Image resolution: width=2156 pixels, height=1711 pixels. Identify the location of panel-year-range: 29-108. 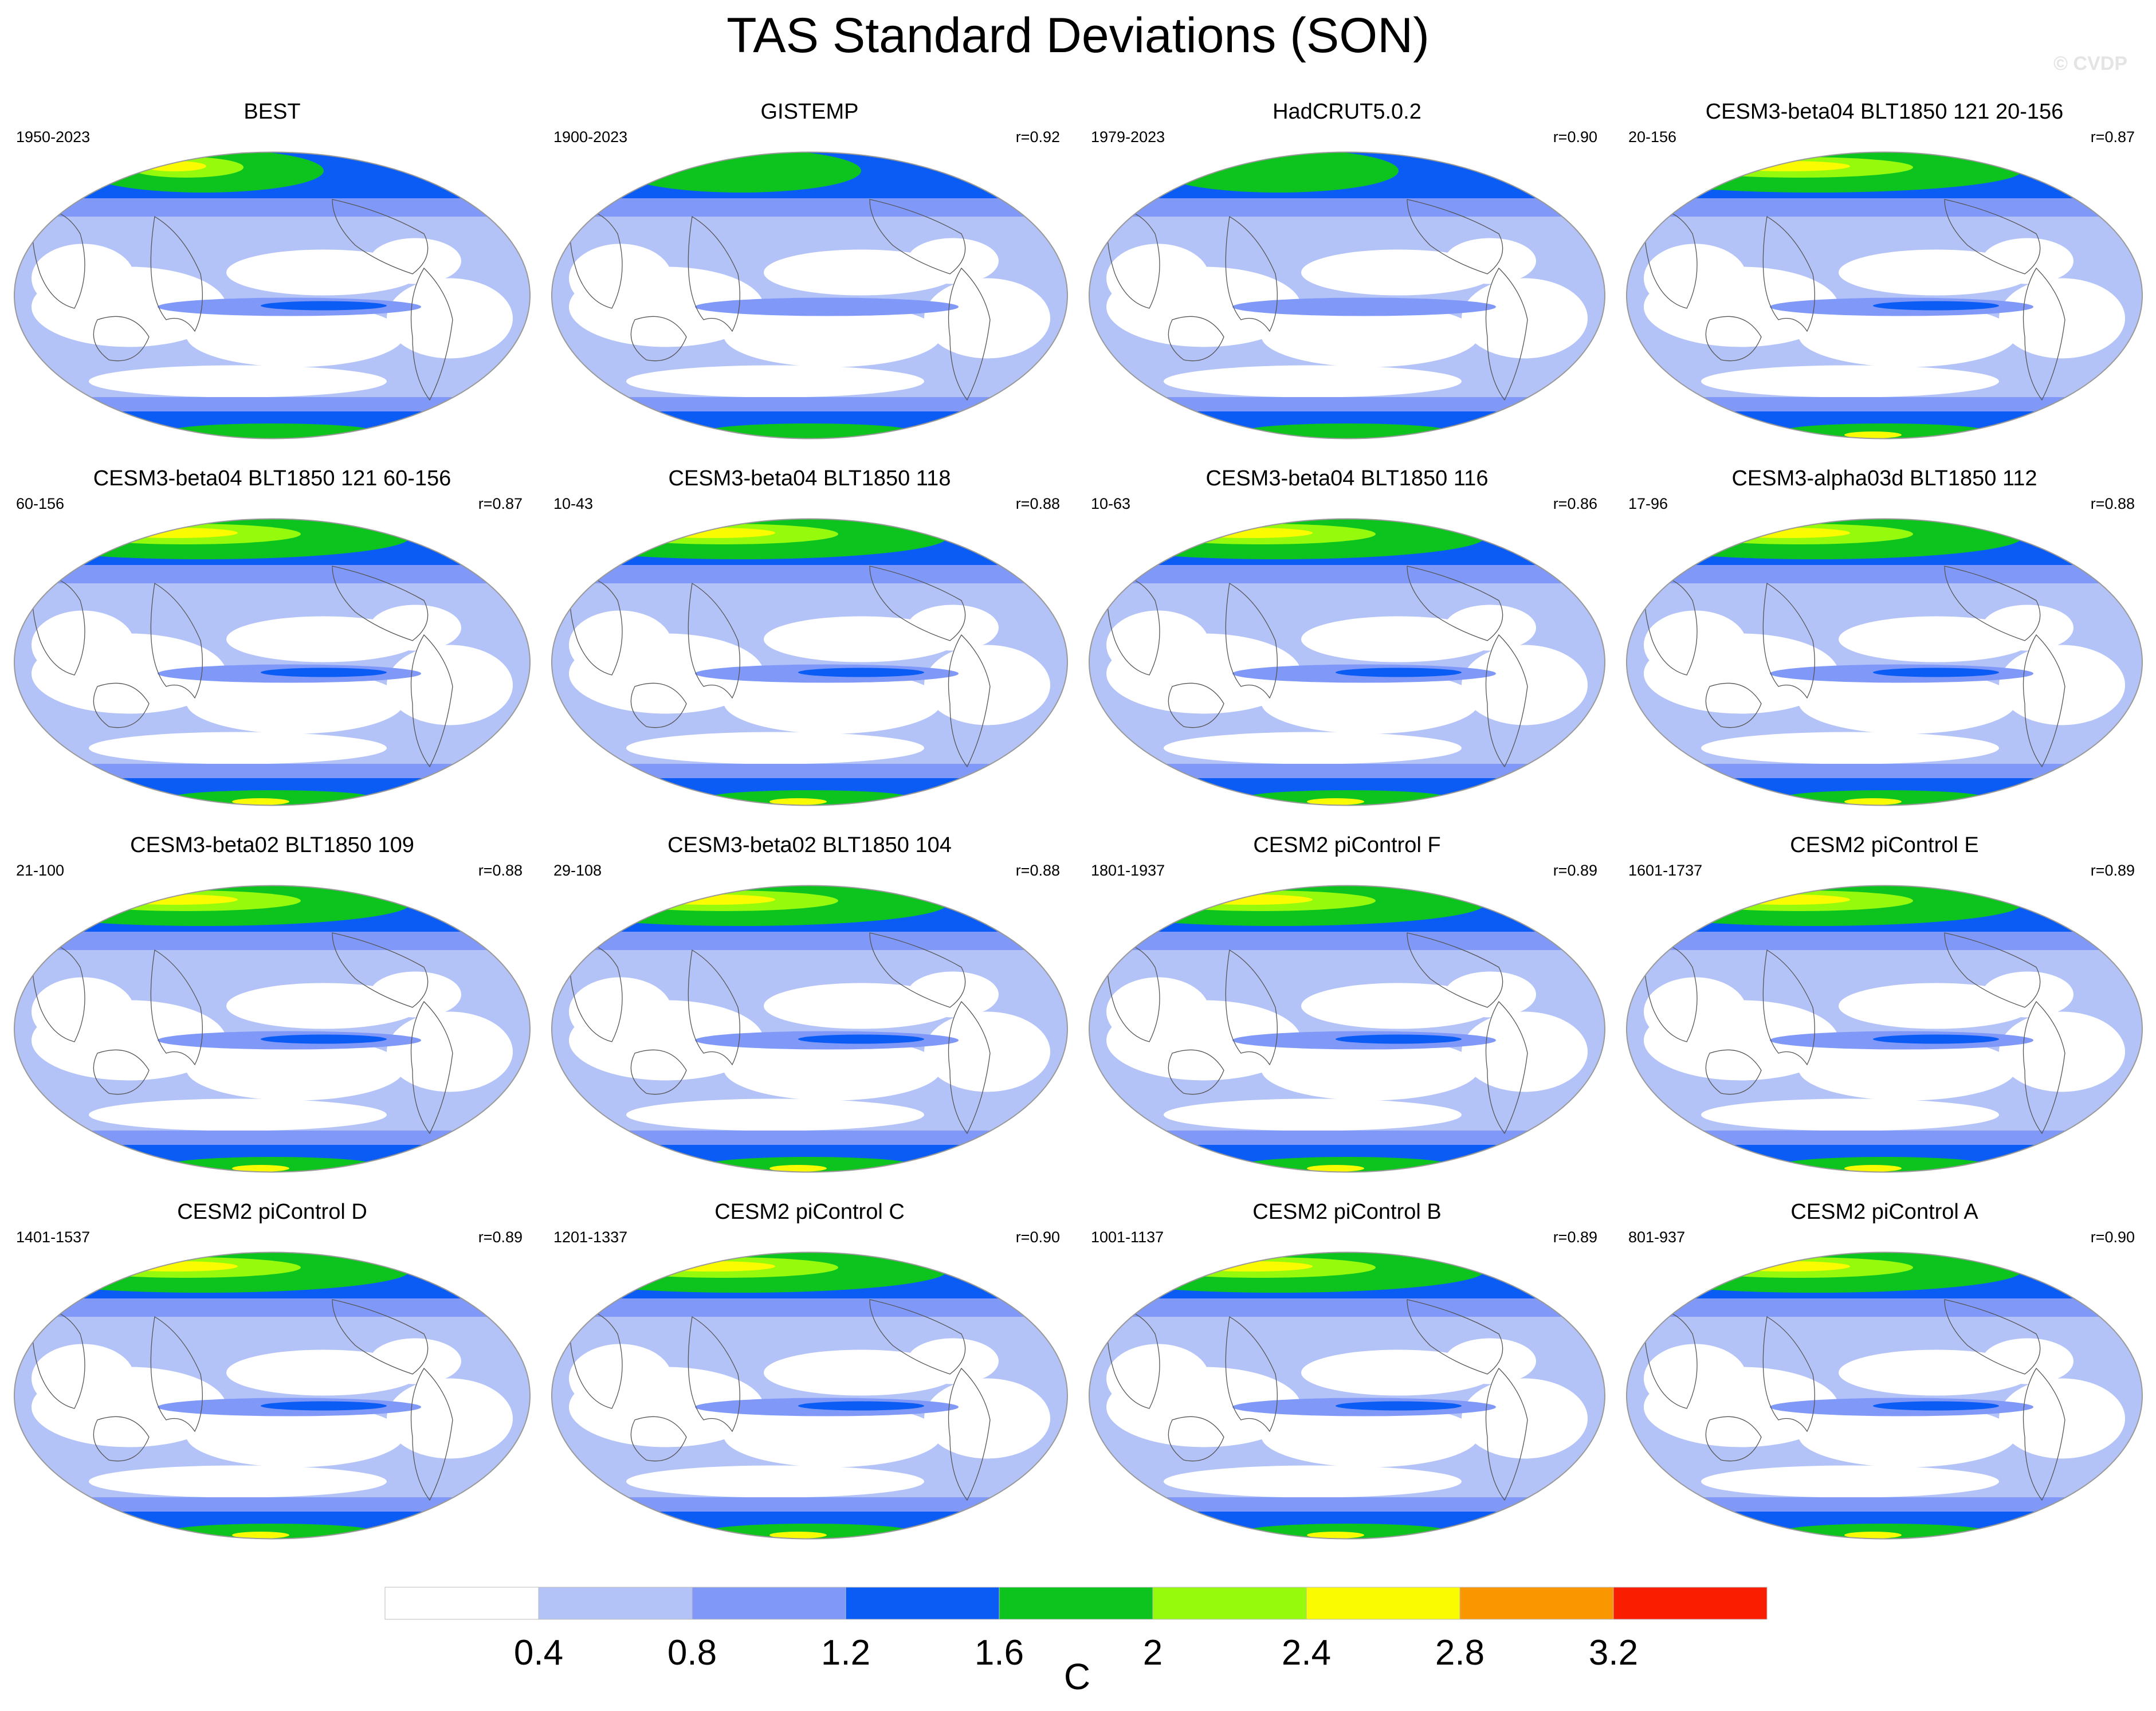
(577, 870).